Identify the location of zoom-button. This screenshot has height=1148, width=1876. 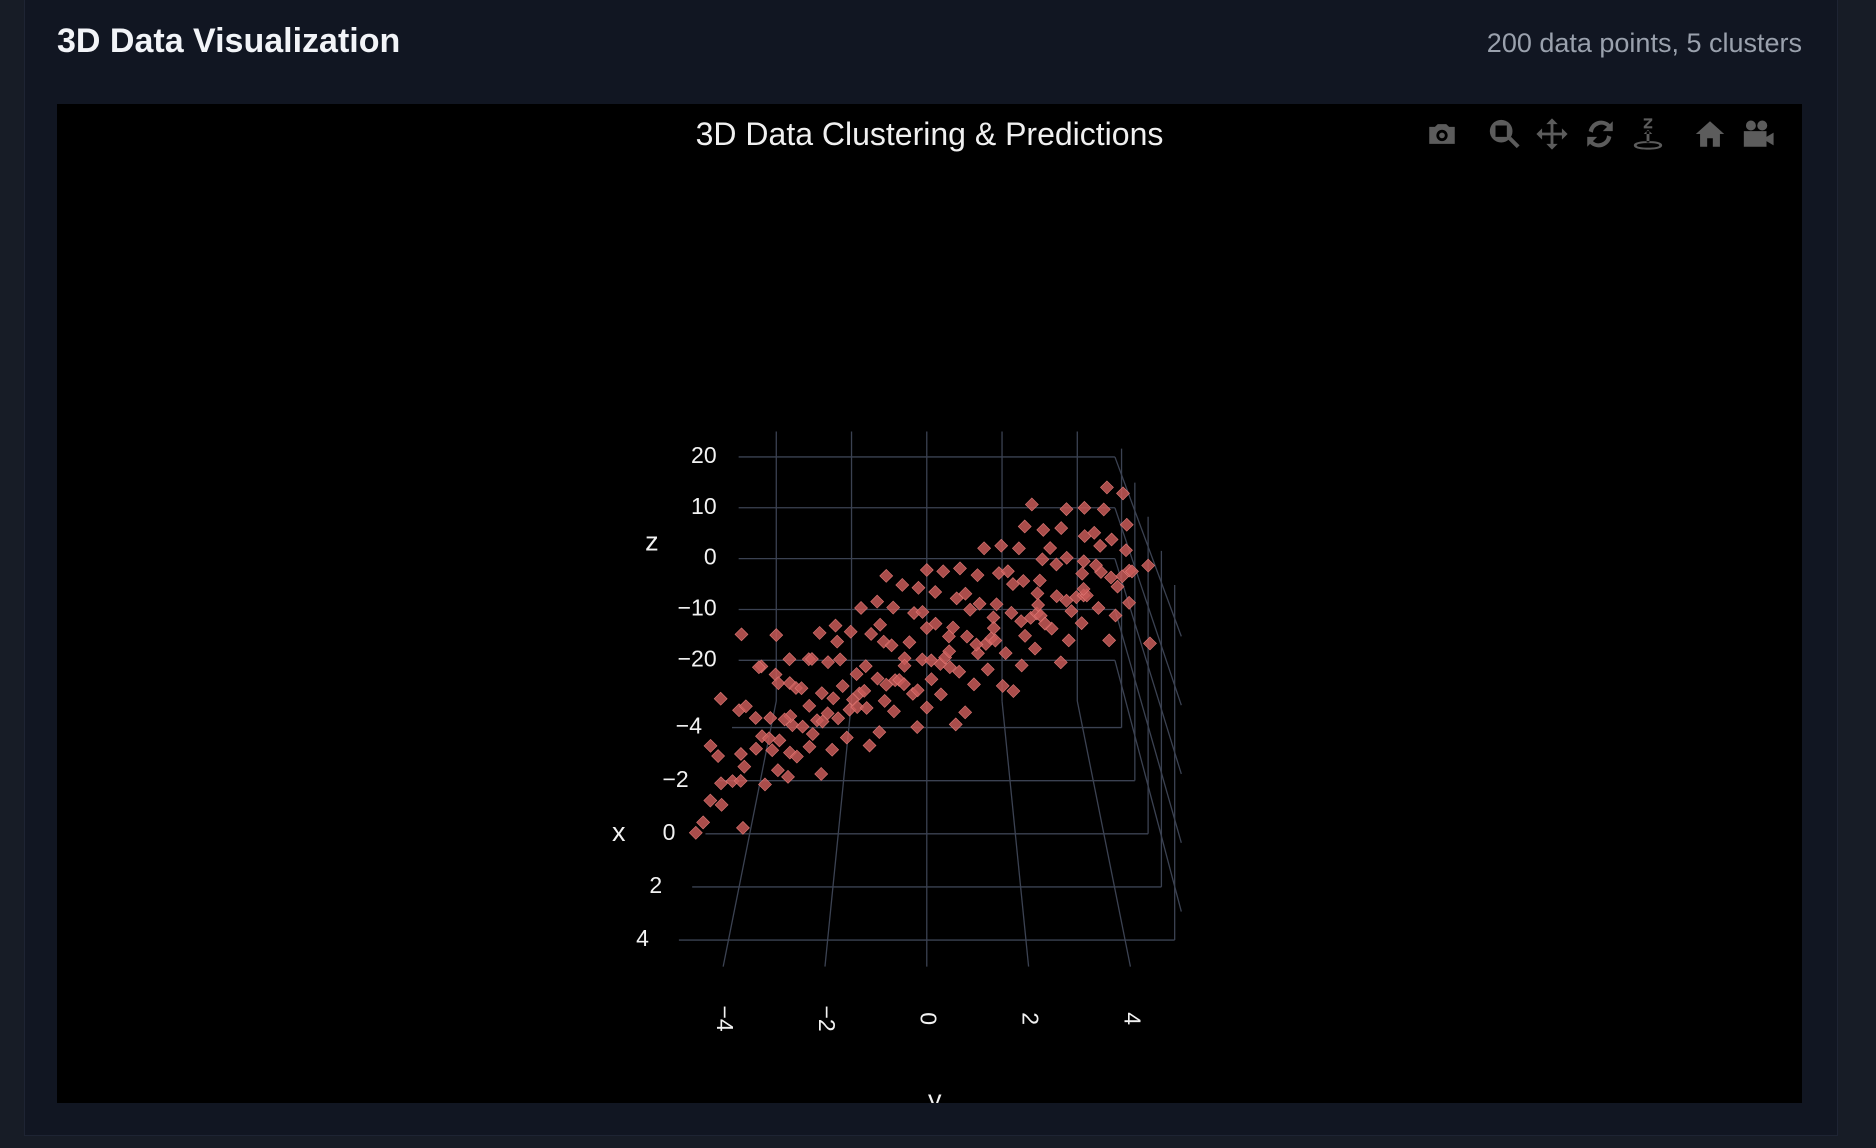
(1504, 134).